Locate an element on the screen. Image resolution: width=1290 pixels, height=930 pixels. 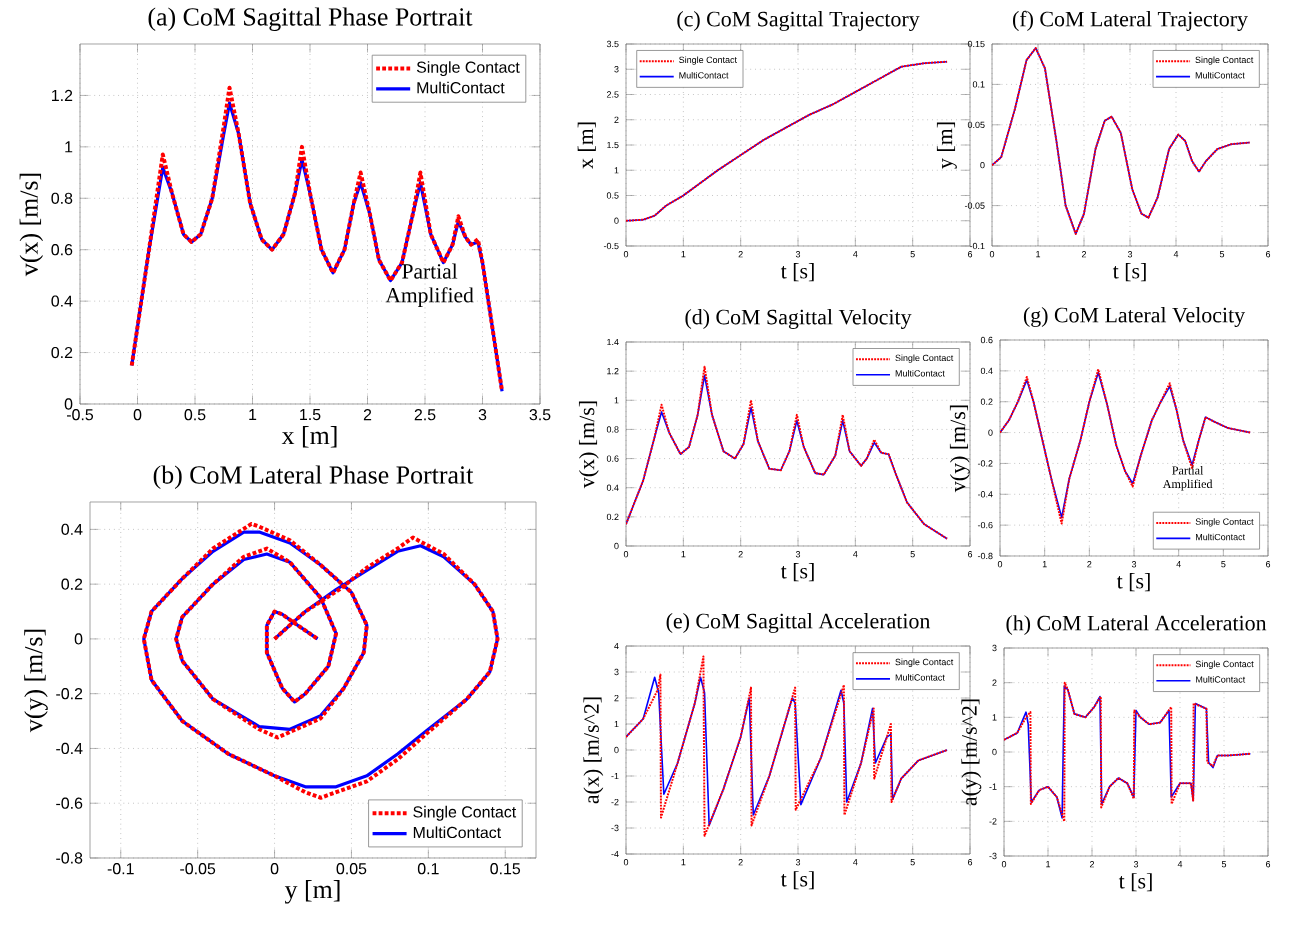
chart-title: (g) CoM Lateral Velocity is located at coordinates (1134, 317).